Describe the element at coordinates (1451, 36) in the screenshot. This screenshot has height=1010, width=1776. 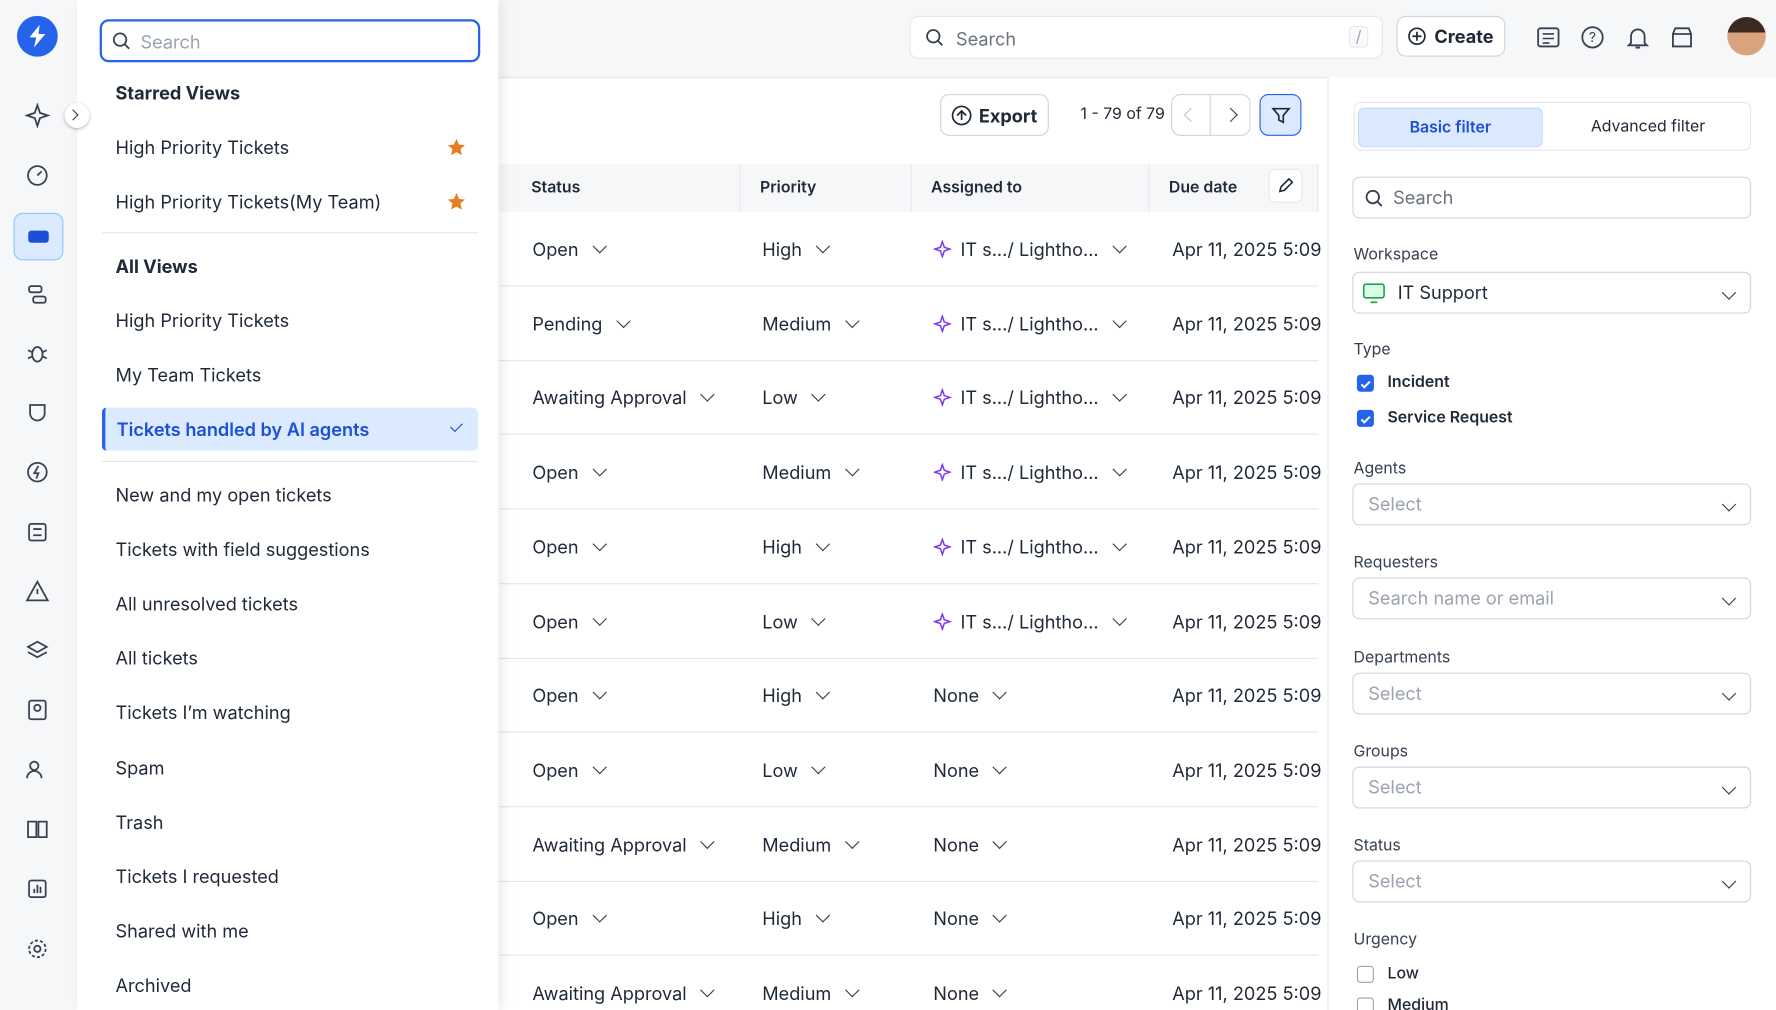
I see `create-button: Create` at that location.